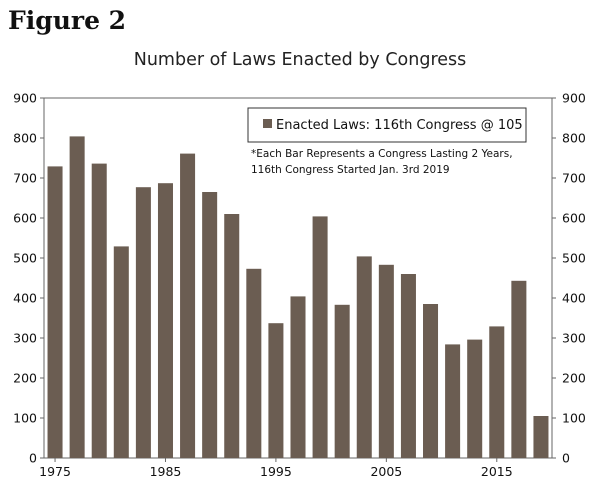 This screenshot has height=495, width=600. I want to click on y-tick-label-right: 100, so click(574, 418).